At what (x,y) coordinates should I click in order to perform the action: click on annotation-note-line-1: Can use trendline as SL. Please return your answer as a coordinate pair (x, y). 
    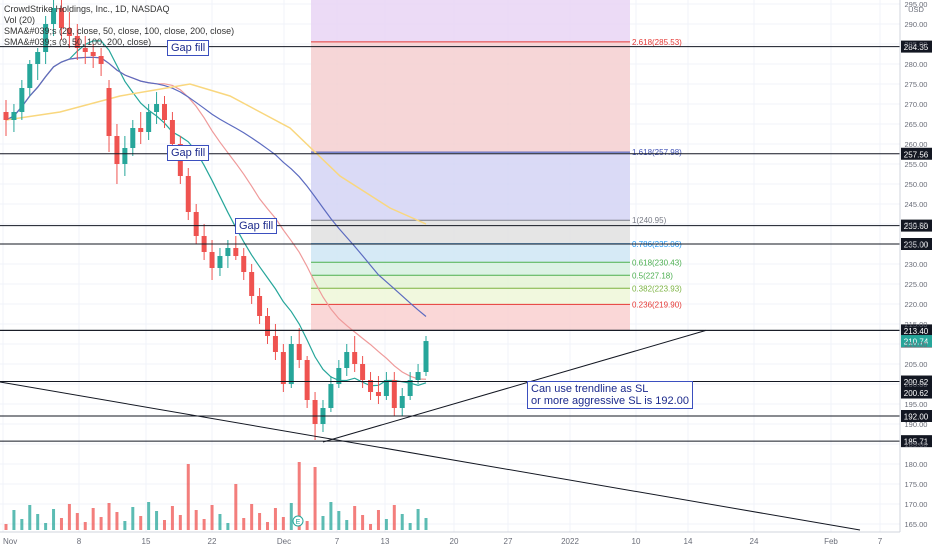
    Looking at the image, I should click on (590, 389).